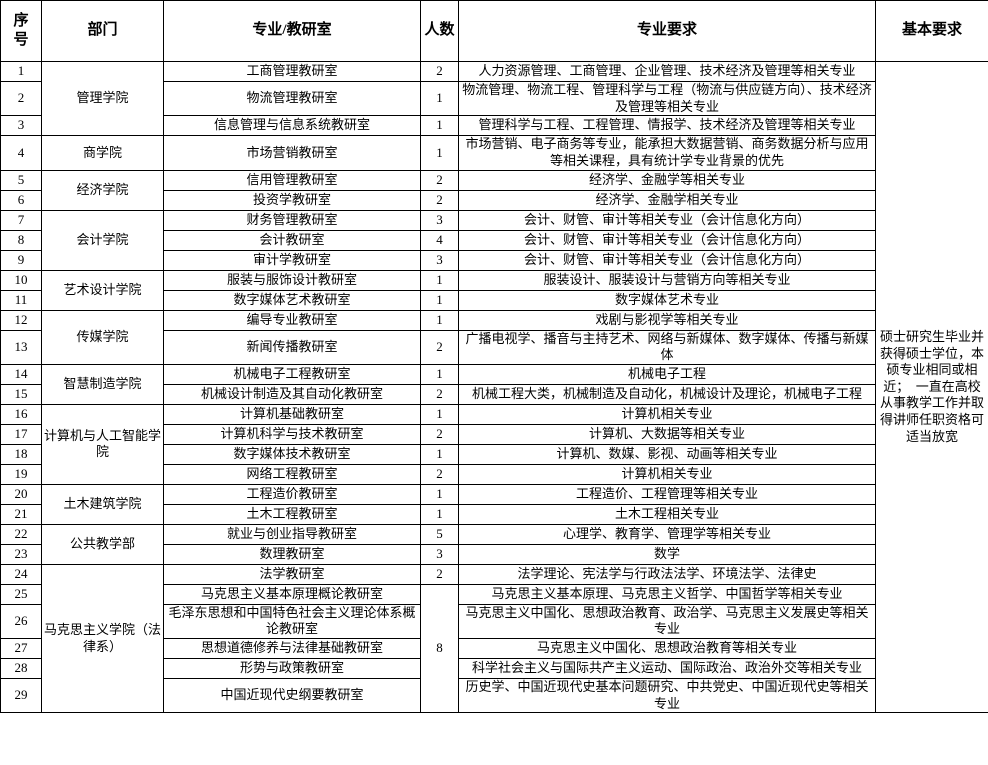 The image size is (988, 765). I want to click on row-number-cell: 26, so click(21, 621).